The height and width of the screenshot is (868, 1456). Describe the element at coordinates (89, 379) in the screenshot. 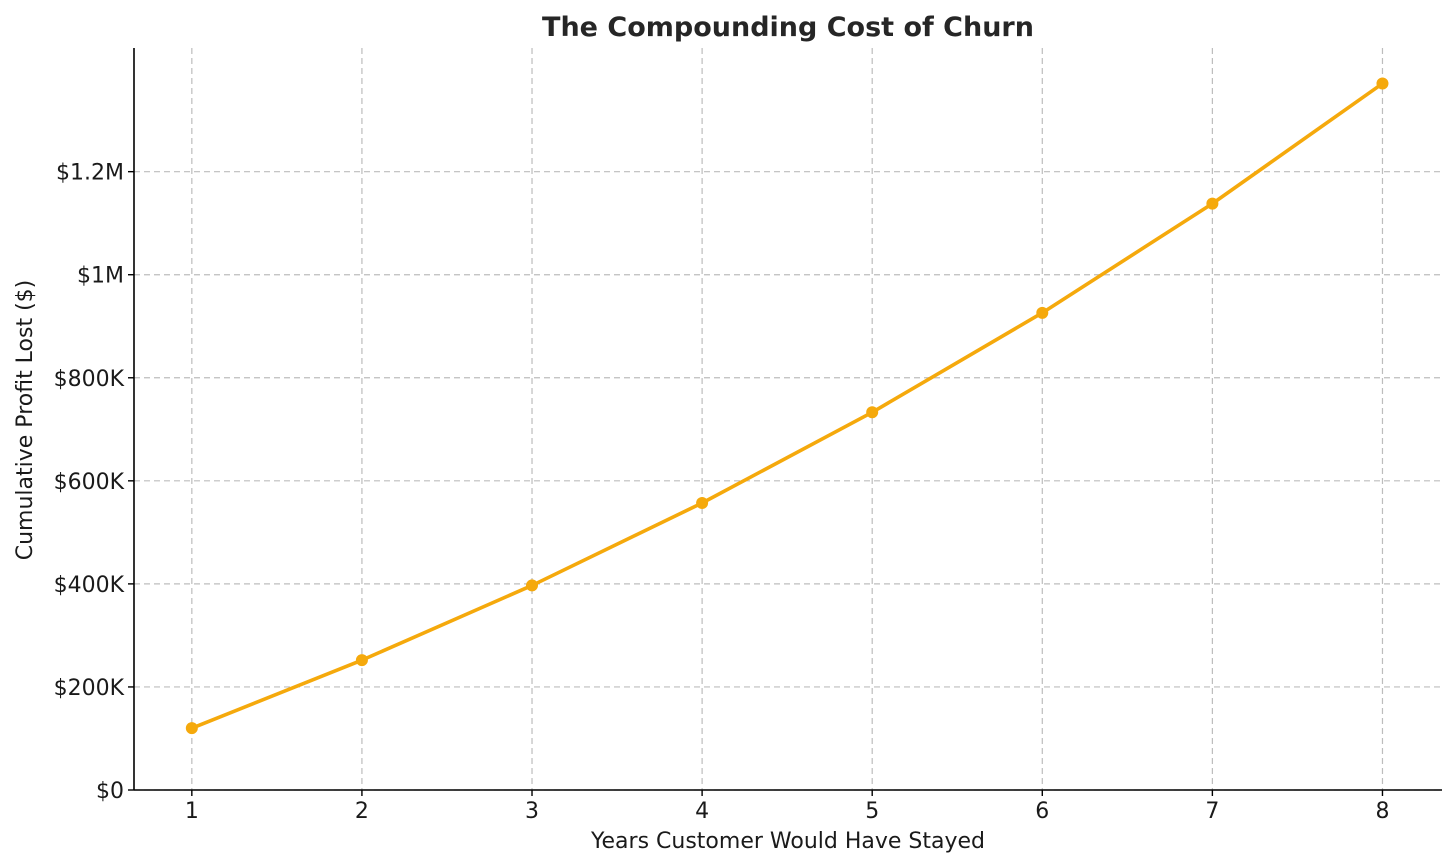

I see `y-tick-label: $800K` at that location.